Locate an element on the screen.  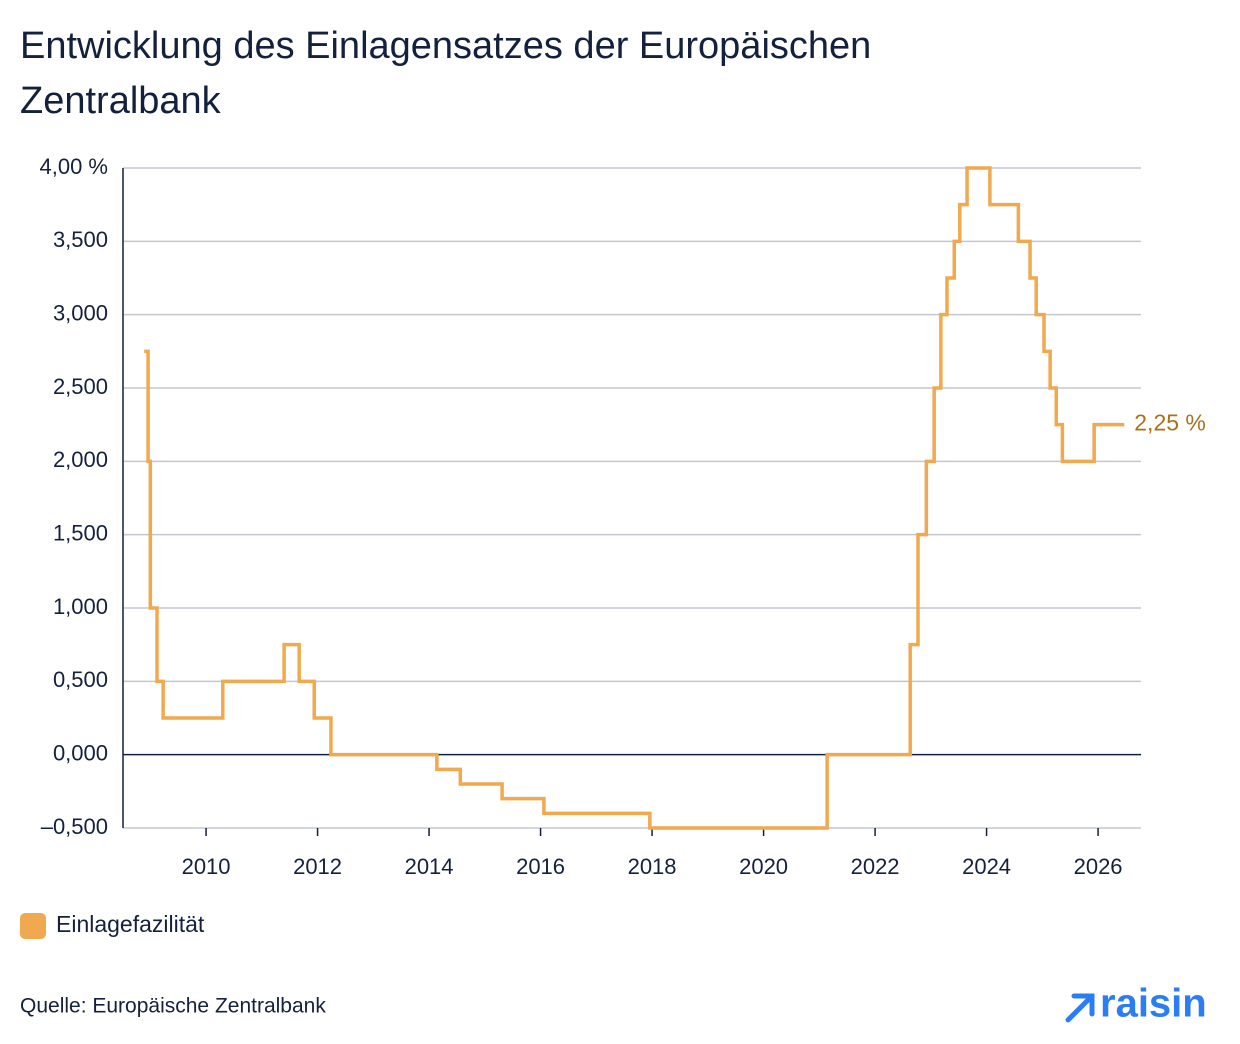
brand-name: raisin is located at coordinates (1153, 1004).